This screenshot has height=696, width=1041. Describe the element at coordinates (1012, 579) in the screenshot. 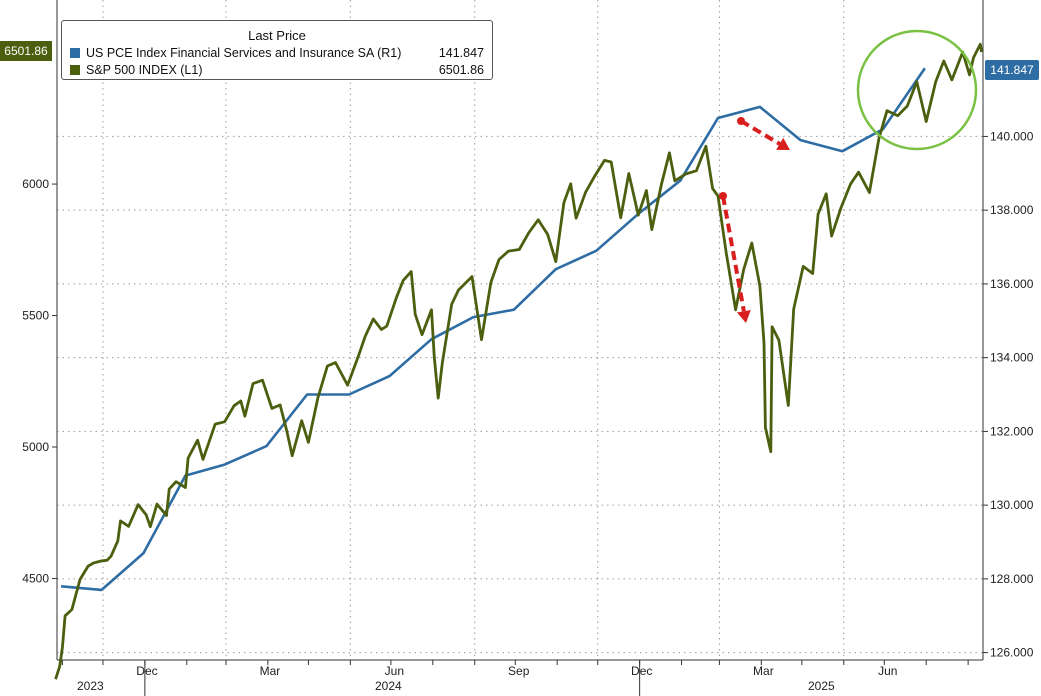

I see `right-axis-tick-label: 128.000` at that location.